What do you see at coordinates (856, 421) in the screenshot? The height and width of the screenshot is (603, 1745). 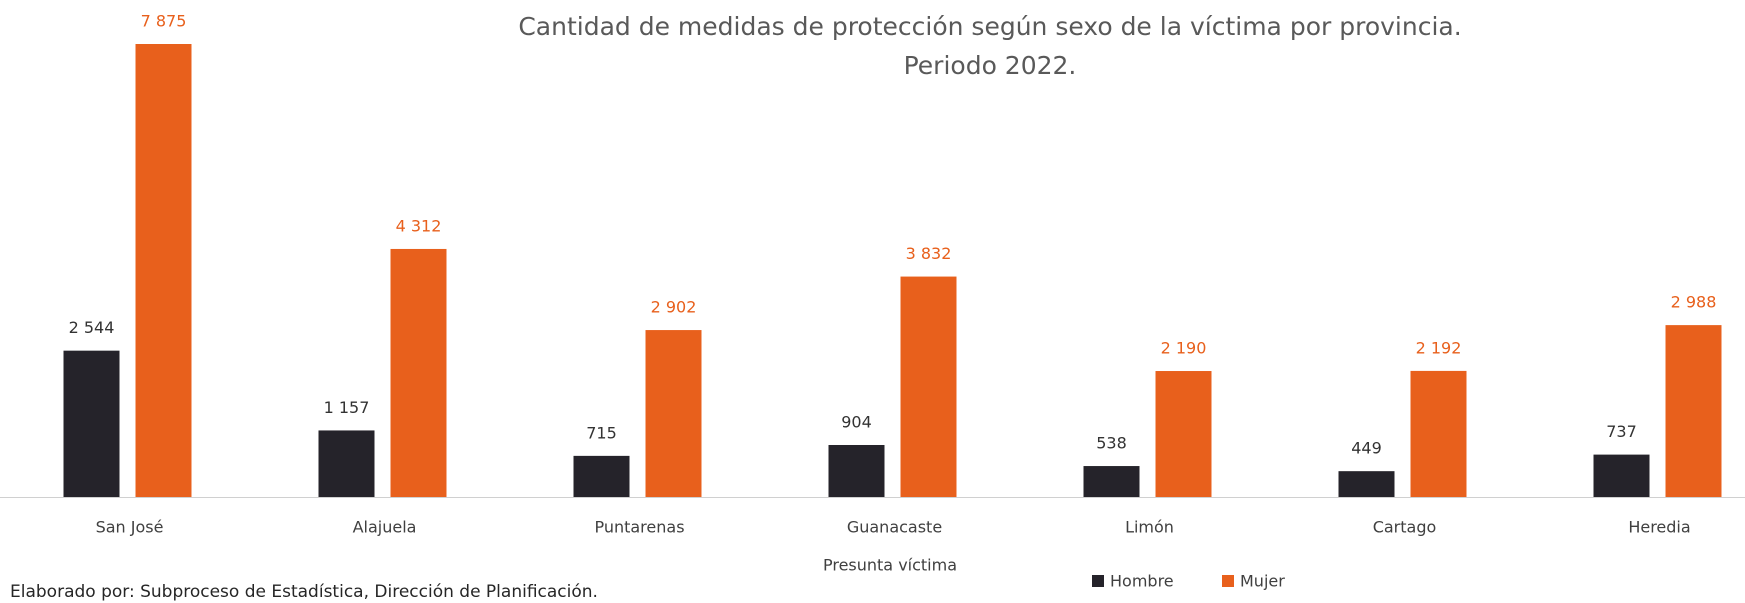 I see `data-label: 904` at bounding box center [856, 421].